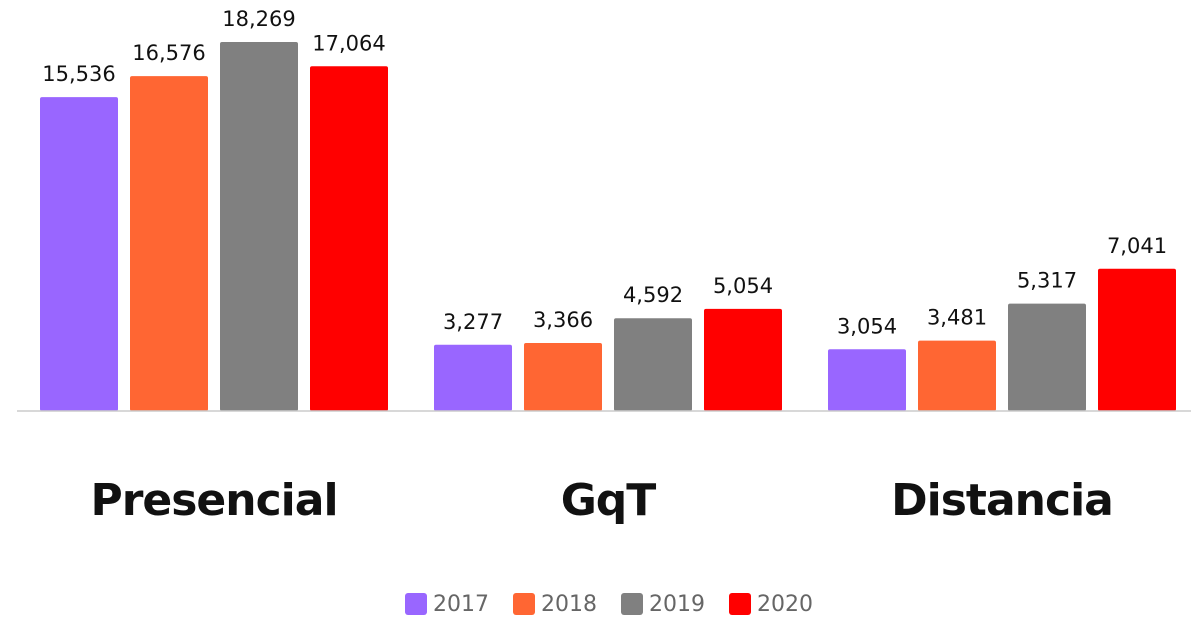  What do you see at coordinates (258, 19) in the screenshot?
I see `value-label: 18,269` at bounding box center [258, 19].